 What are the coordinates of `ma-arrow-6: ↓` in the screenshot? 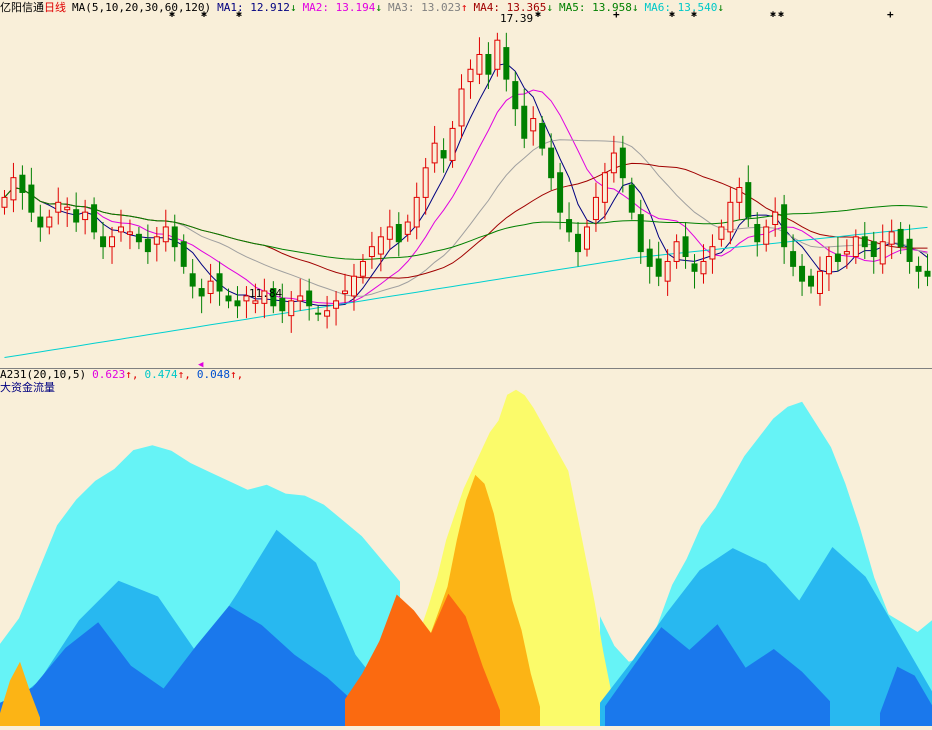 It's located at (720, 7).